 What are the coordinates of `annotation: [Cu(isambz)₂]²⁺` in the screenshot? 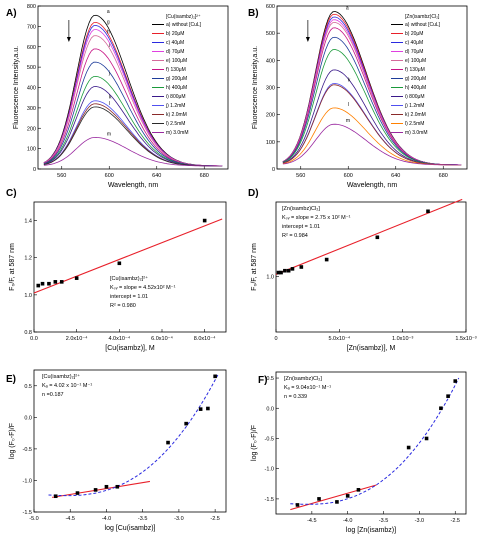 It's located at (129, 278).